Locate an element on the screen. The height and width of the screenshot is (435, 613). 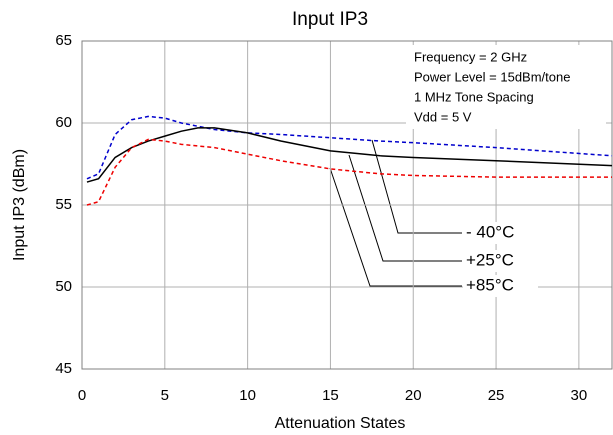
legend-label: - 40°C is located at coordinates (490, 231).